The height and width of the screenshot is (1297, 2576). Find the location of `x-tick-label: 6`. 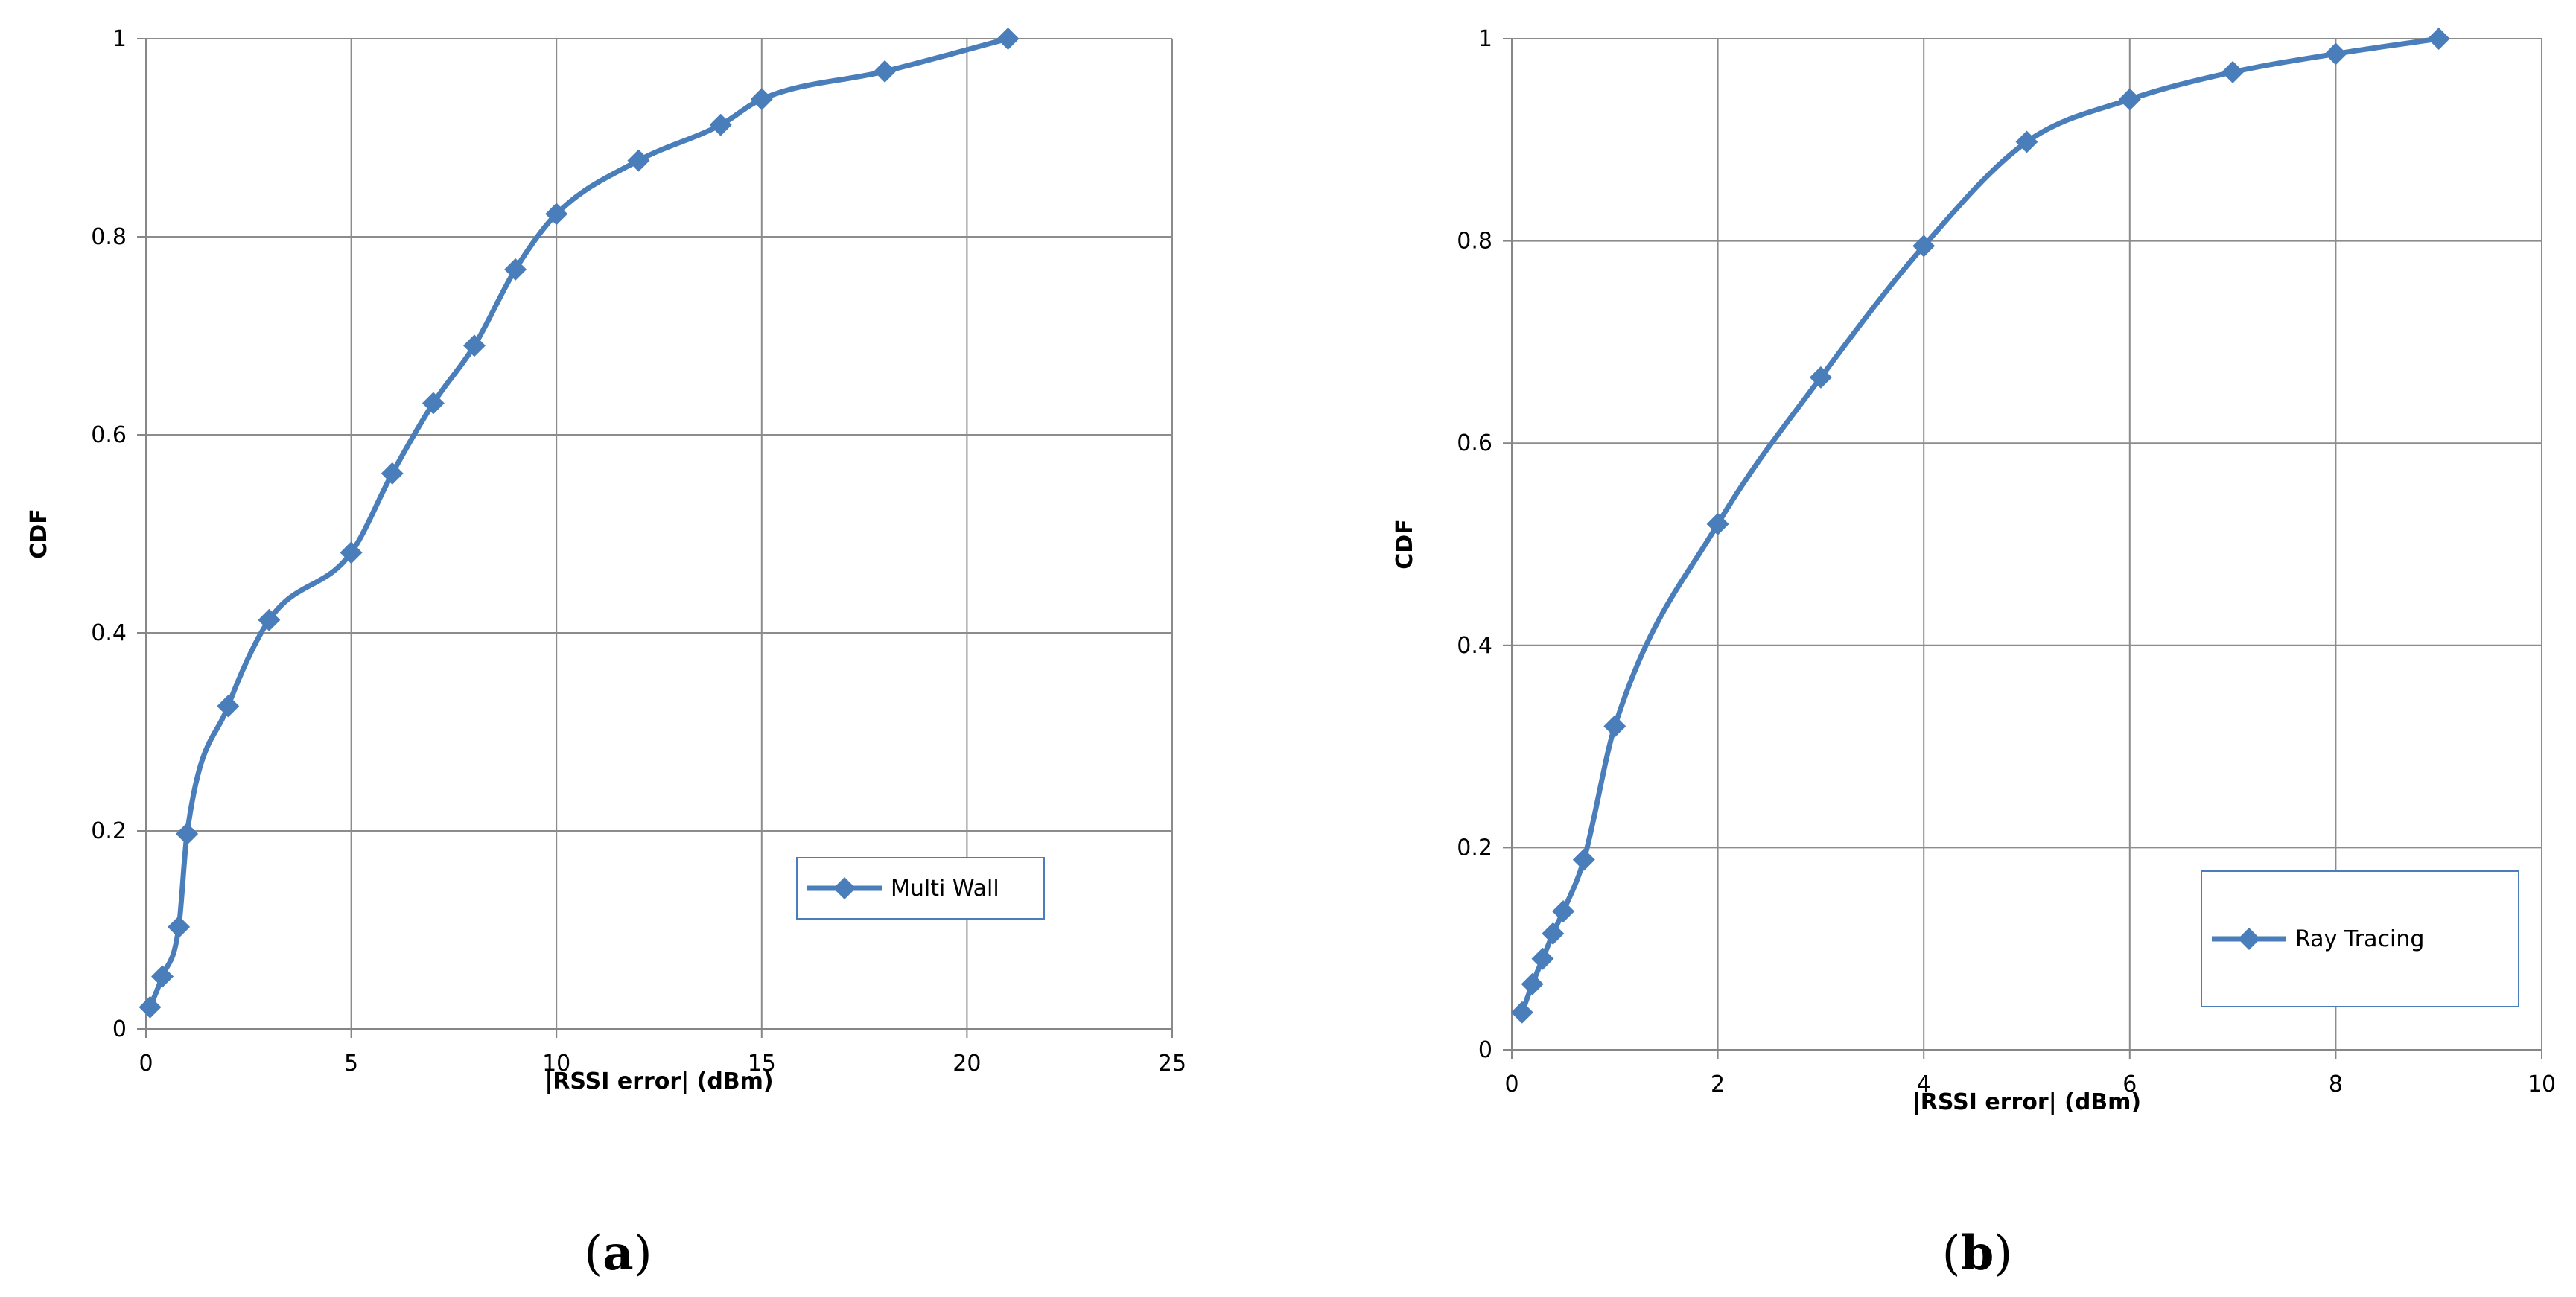

x-tick-label: 6 is located at coordinates (2129, 1084).